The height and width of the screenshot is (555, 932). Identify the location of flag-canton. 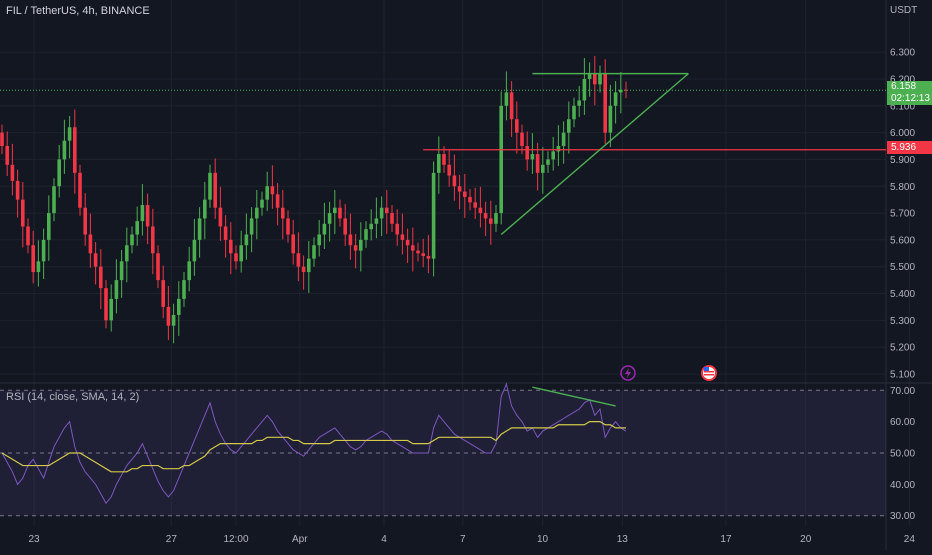
(706, 369).